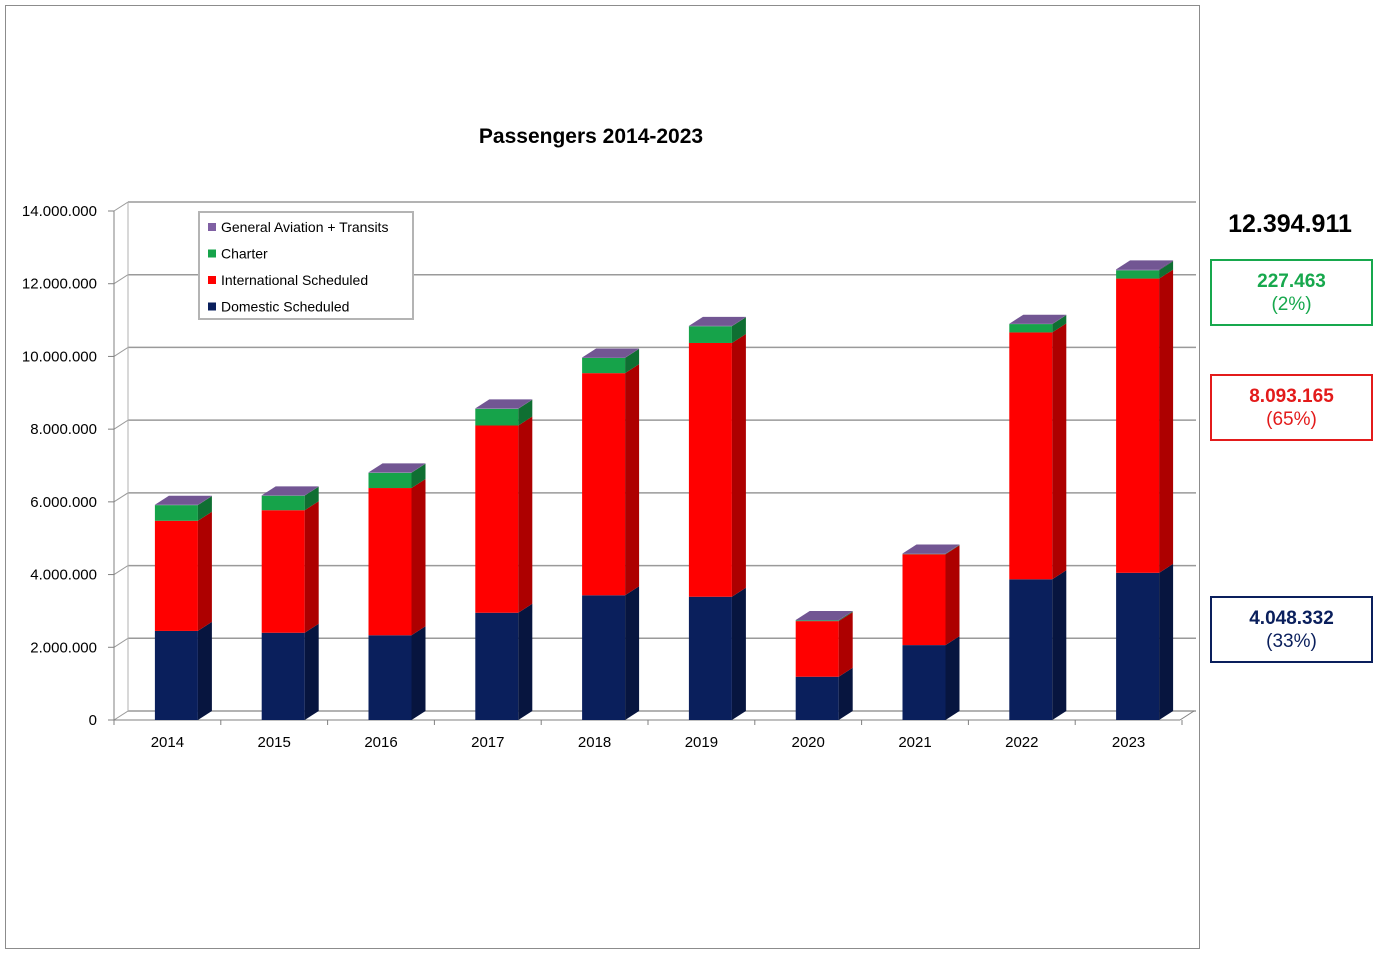  Describe the element at coordinates (487, 742) in the screenshot. I see `x-tick-label: 2017` at that location.